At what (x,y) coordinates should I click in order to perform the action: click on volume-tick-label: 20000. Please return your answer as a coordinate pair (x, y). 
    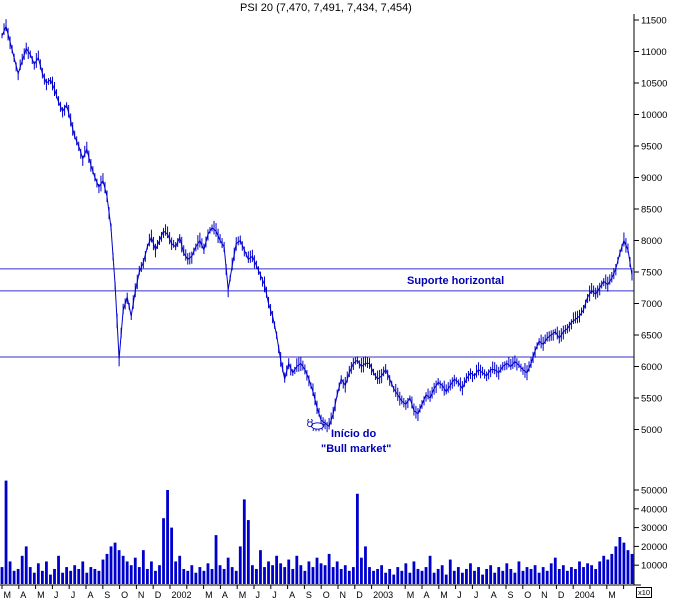
    Looking at the image, I should click on (654, 547).